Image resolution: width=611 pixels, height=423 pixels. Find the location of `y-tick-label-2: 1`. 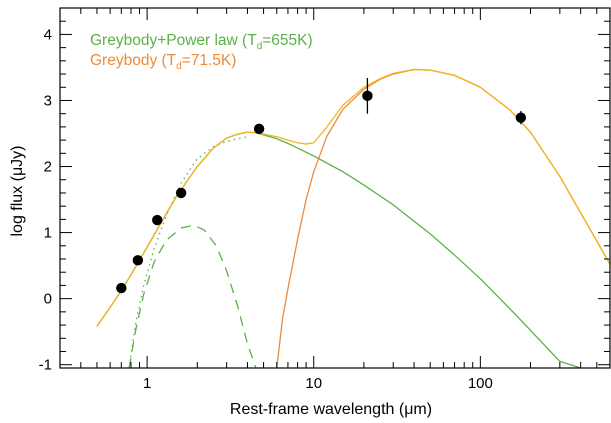

y-tick-label-2: 1 is located at coordinates (48, 233).